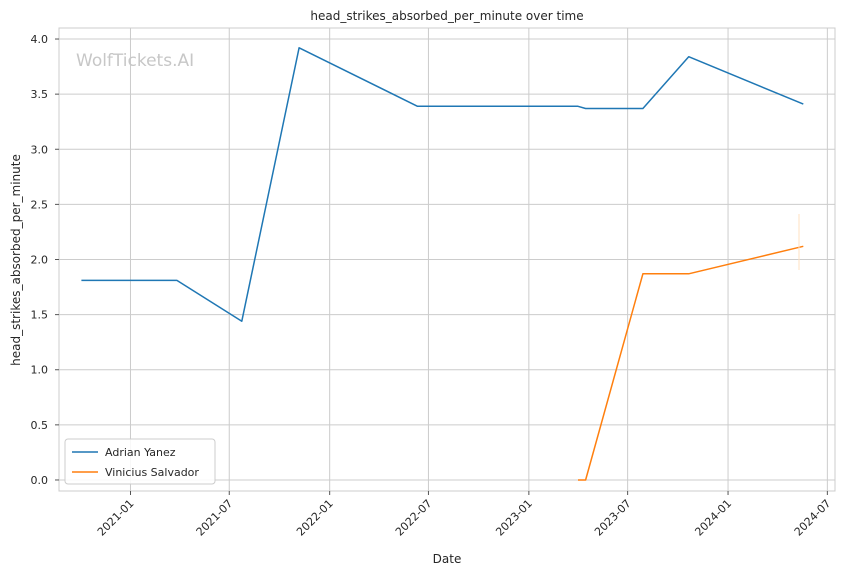 Image resolution: width=856 pixels, height=575 pixels. Describe the element at coordinates (40, 315) in the screenshot. I see `y-tick-label: 1.5` at that location.